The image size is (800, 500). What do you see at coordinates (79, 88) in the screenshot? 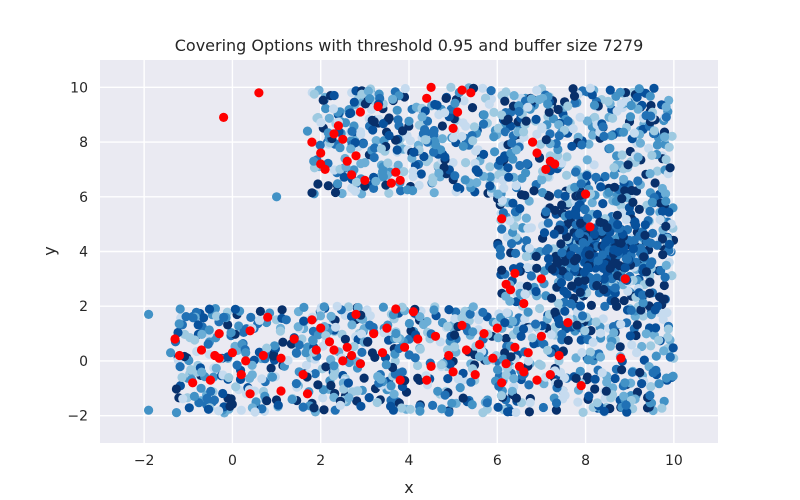
I see `y-tick-label: 10` at bounding box center [79, 88].